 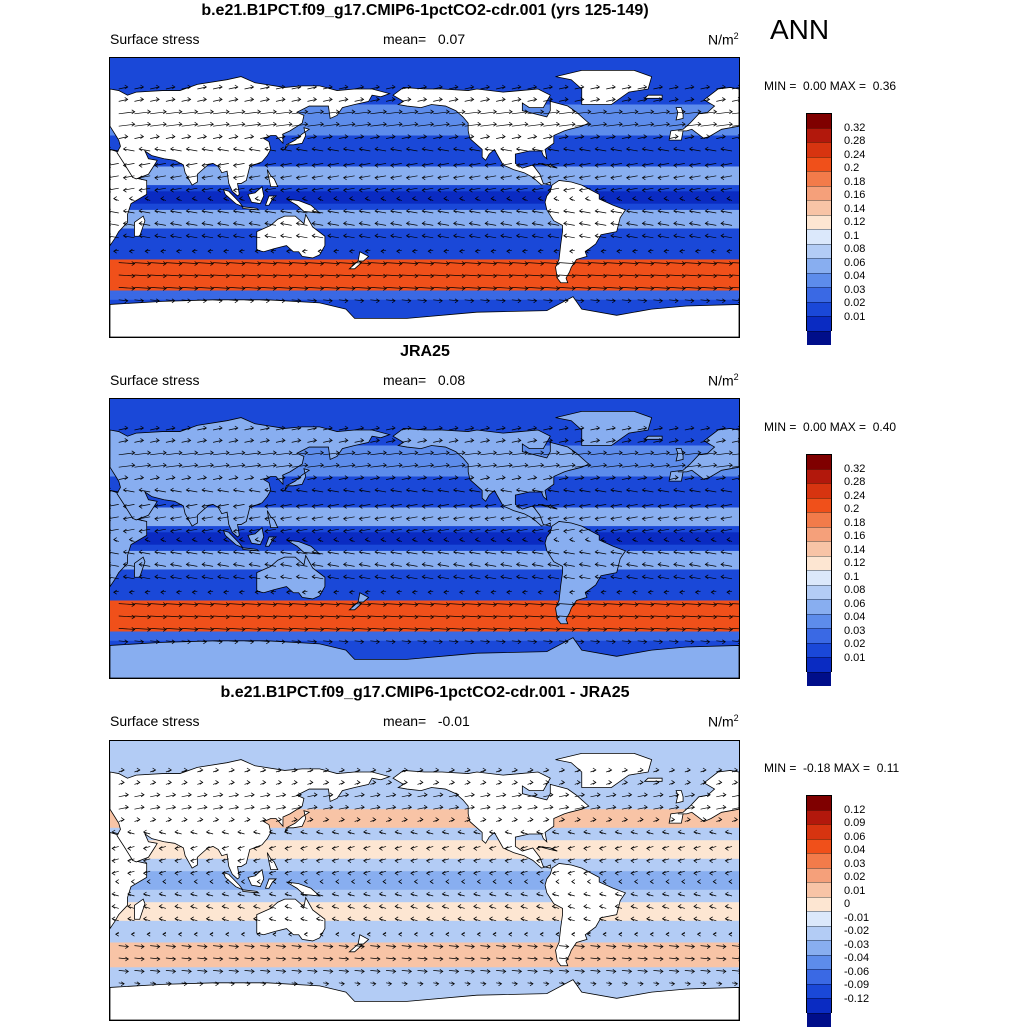 What do you see at coordinates (451, 380) in the screenshot?
I see `mean-value: 0.08` at bounding box center [451, 380].